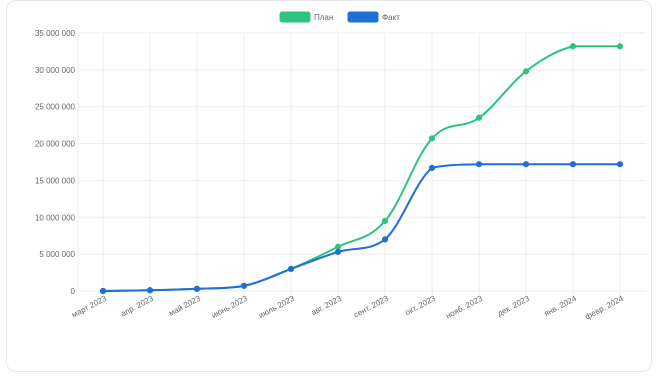 Image resolution: width=656 pixels, height=377 pixels. Describe the element at coordinates (229, 307) in the screenshot. I see `x-tick-label: июнь 2023` at that location.